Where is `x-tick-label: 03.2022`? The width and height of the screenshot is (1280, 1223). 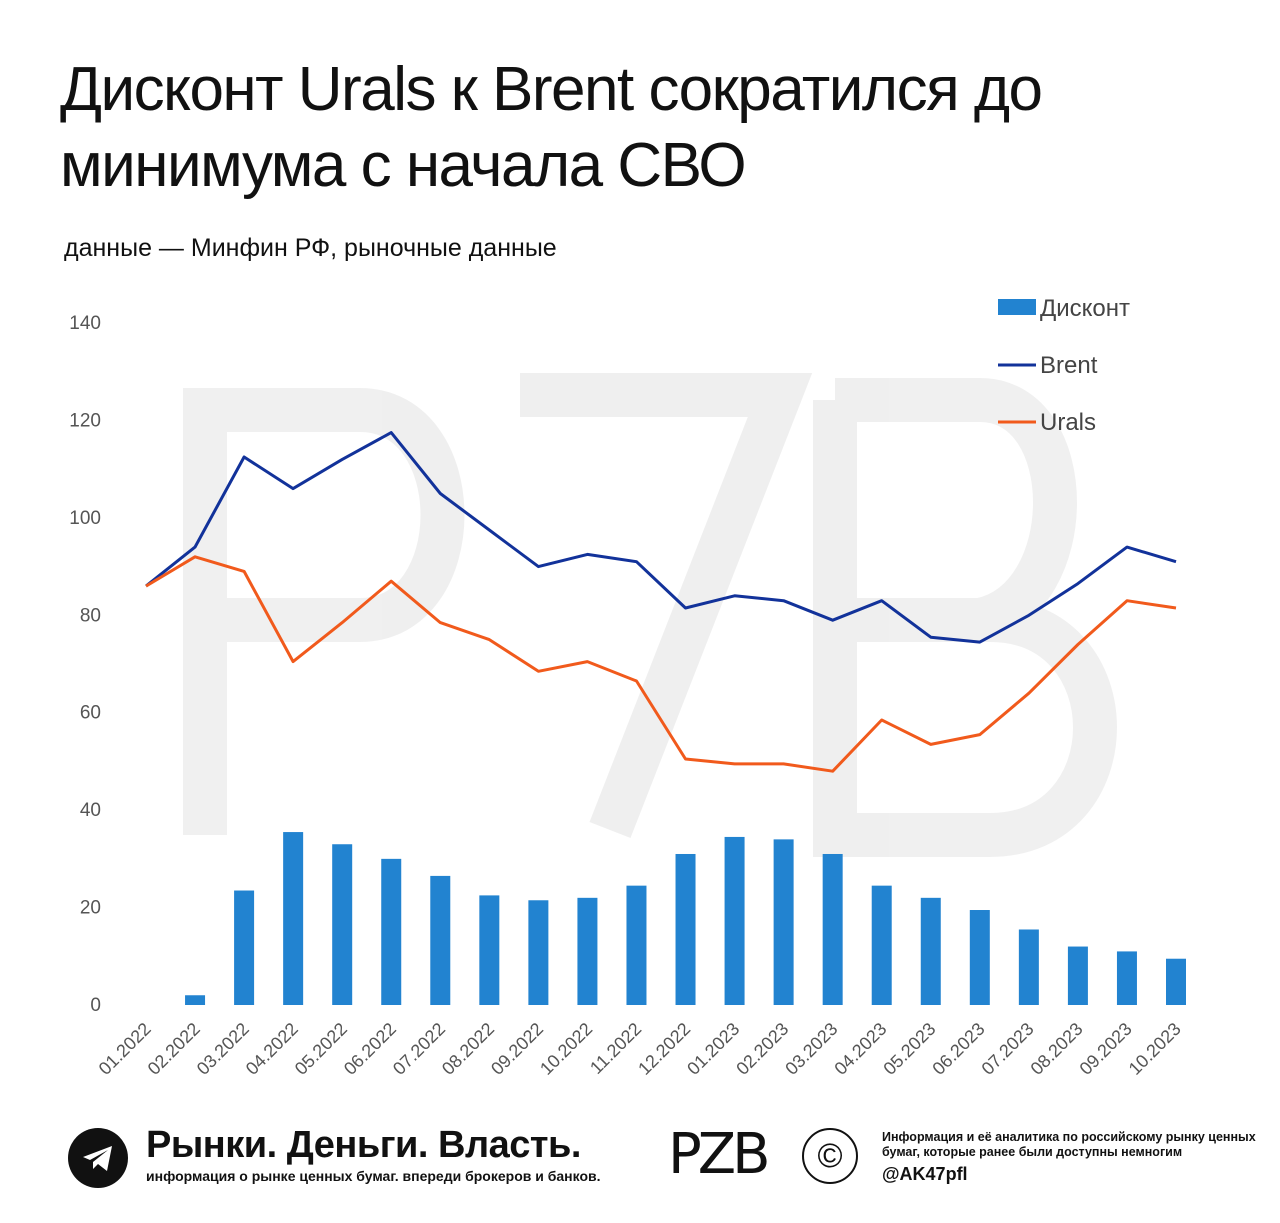
x-tick-label: 03.2022 is located at coordinates (223, 1049).